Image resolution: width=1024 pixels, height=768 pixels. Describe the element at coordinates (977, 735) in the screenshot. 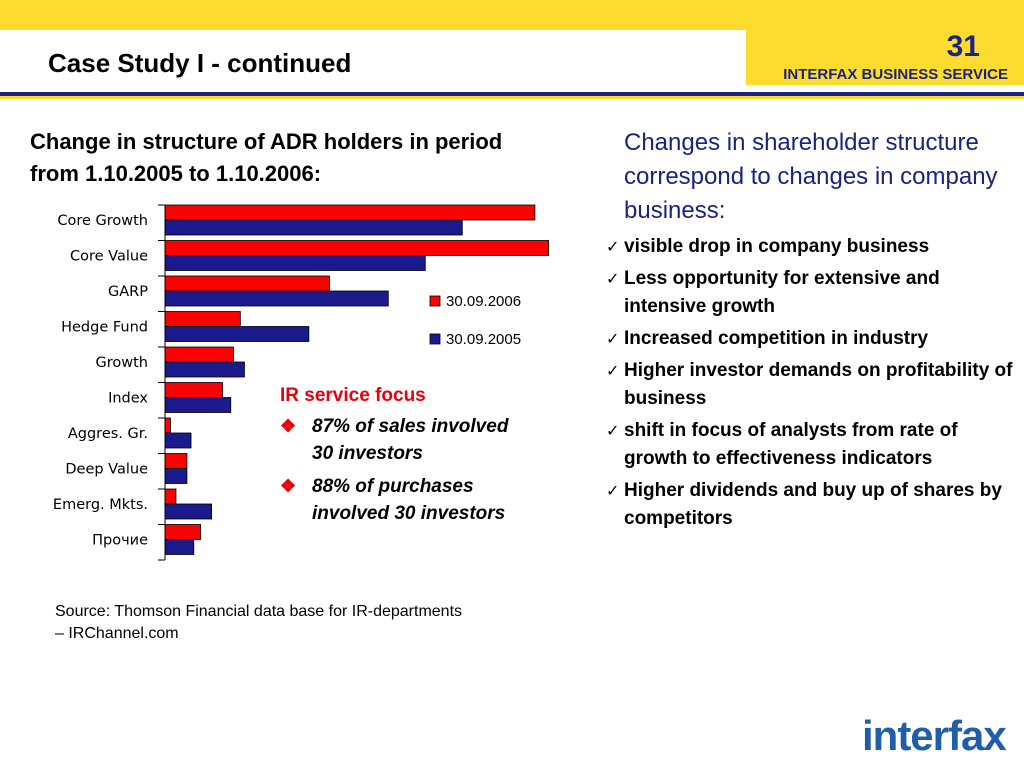

I see `logo-text-part: fax` at that location.